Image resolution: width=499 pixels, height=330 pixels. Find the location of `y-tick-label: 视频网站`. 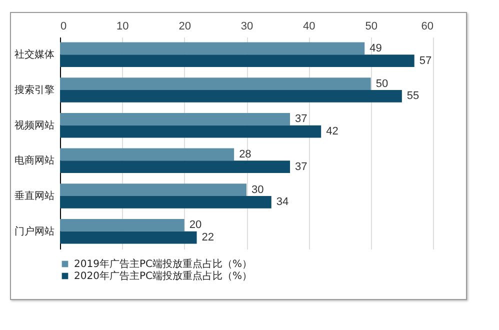

y-tick-label: 视频网站 is located at coordinates (34, 125).